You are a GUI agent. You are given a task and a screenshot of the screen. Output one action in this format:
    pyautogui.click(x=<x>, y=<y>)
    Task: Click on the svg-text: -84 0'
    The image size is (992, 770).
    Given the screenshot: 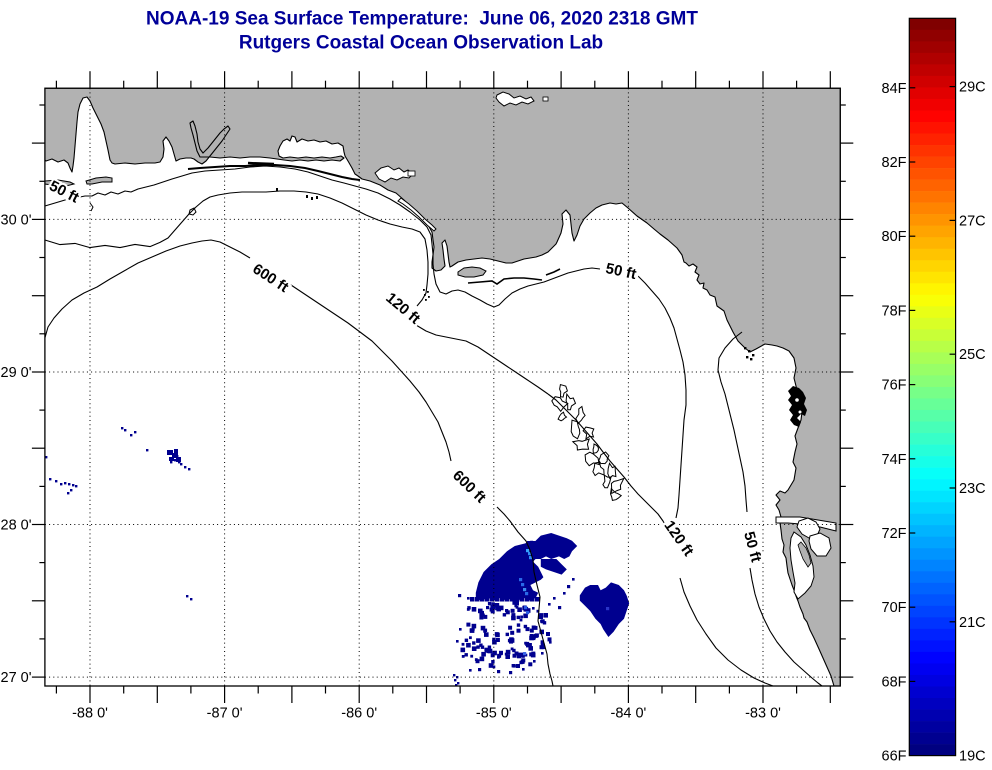 What is the action you would take?
    pyautogui.click(x=628, y=713)
    